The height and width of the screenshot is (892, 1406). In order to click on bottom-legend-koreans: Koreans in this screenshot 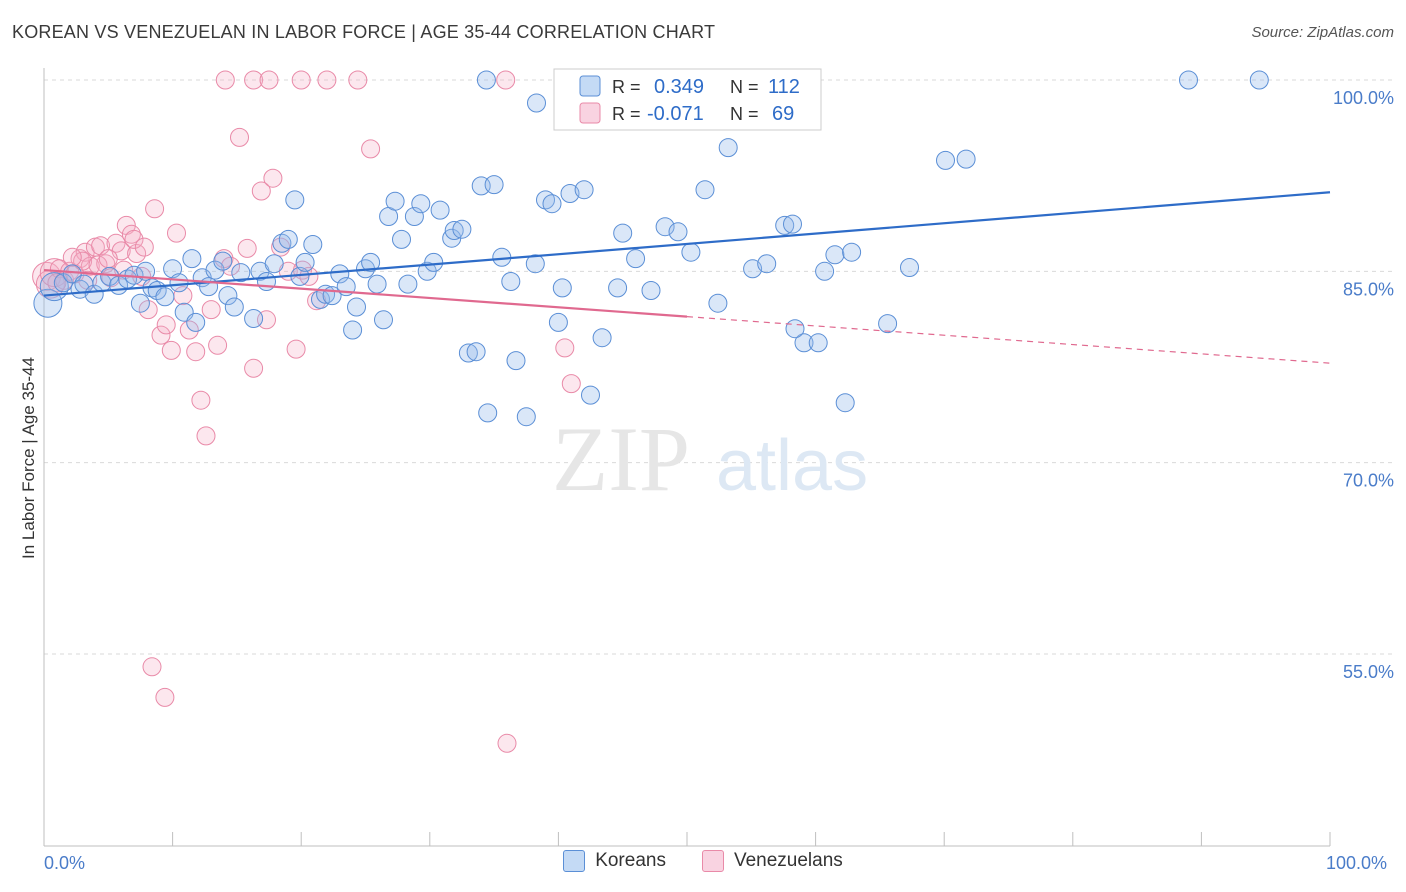, I will do `click(614, 861)`.